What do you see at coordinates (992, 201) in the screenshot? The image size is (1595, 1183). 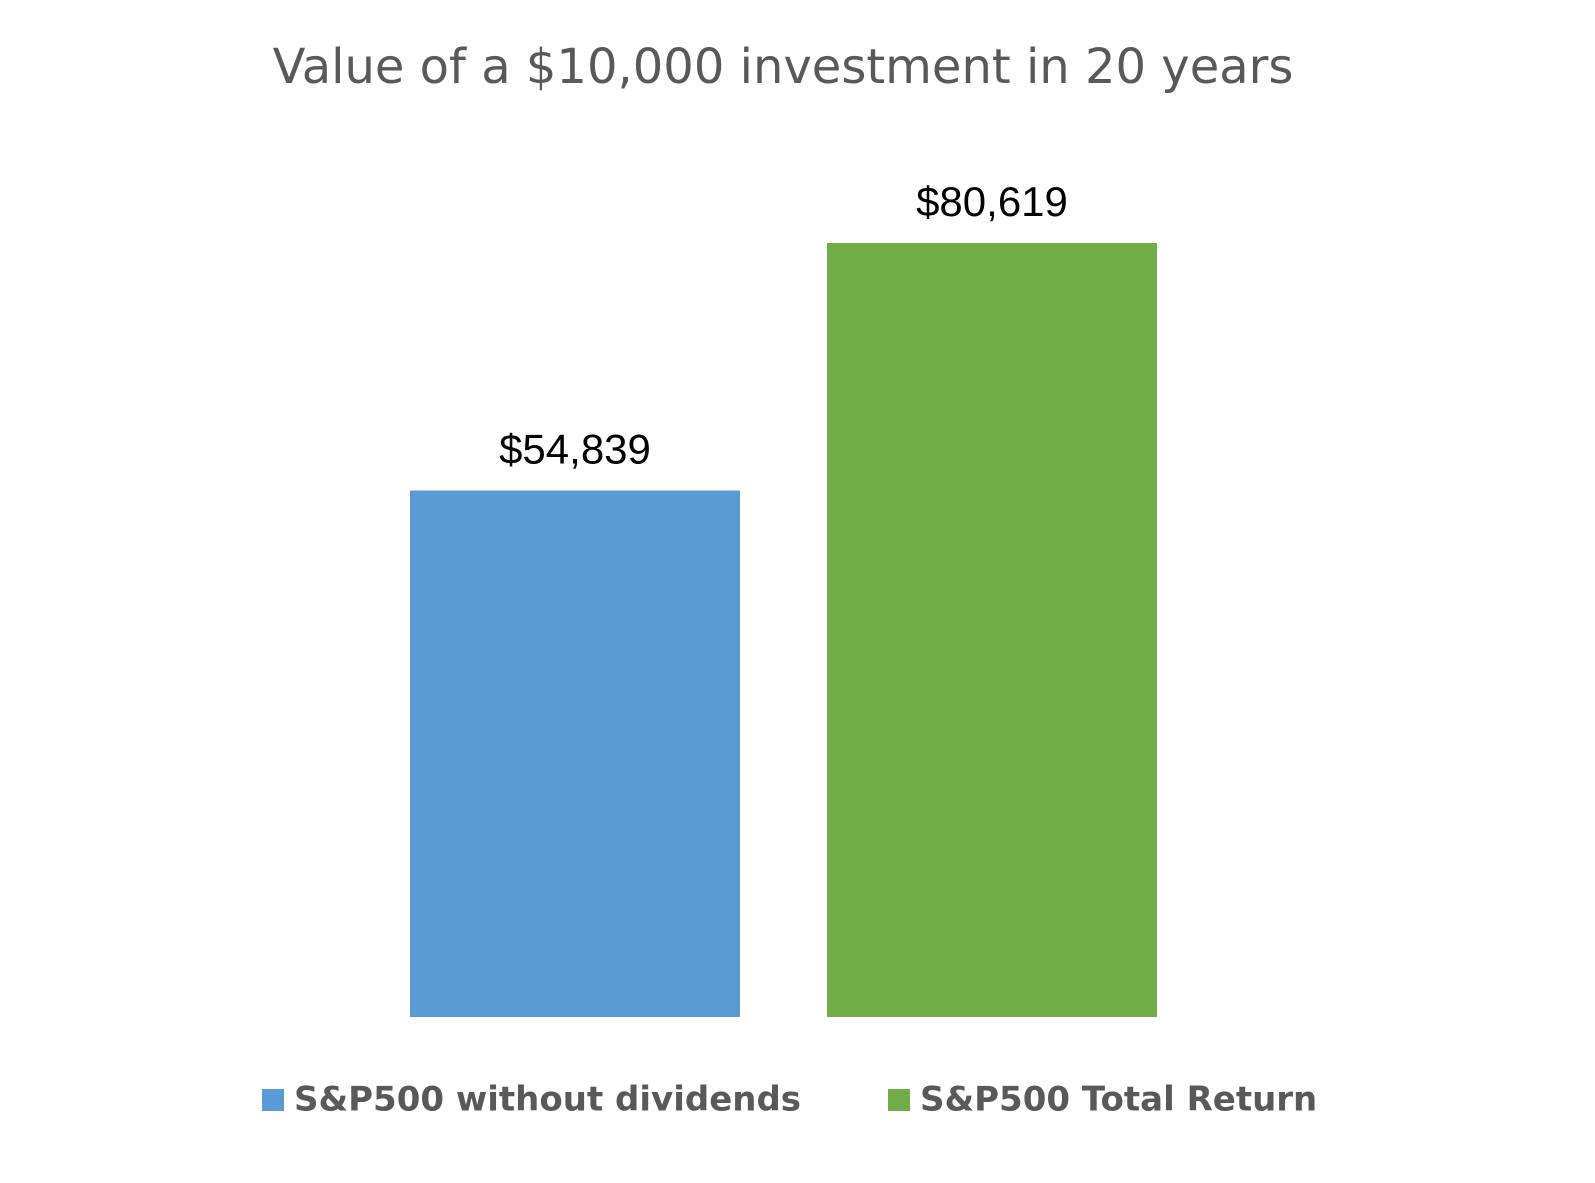 I see `value-label: $80,619` at bounding box center [992, 201].